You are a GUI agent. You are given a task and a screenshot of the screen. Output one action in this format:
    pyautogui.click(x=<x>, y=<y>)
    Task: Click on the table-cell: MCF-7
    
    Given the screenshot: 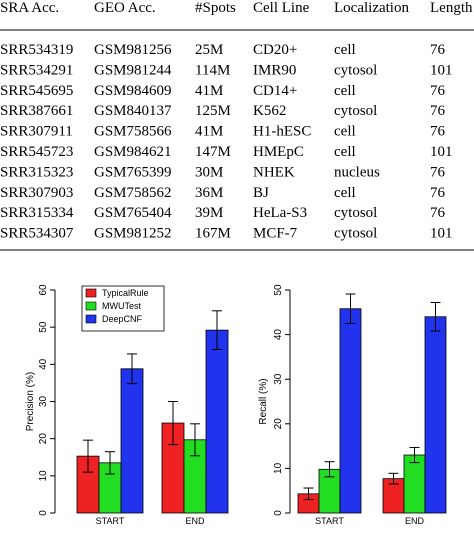 What is the action you would take?
    pyautogui.click(x=275, y=234)
    